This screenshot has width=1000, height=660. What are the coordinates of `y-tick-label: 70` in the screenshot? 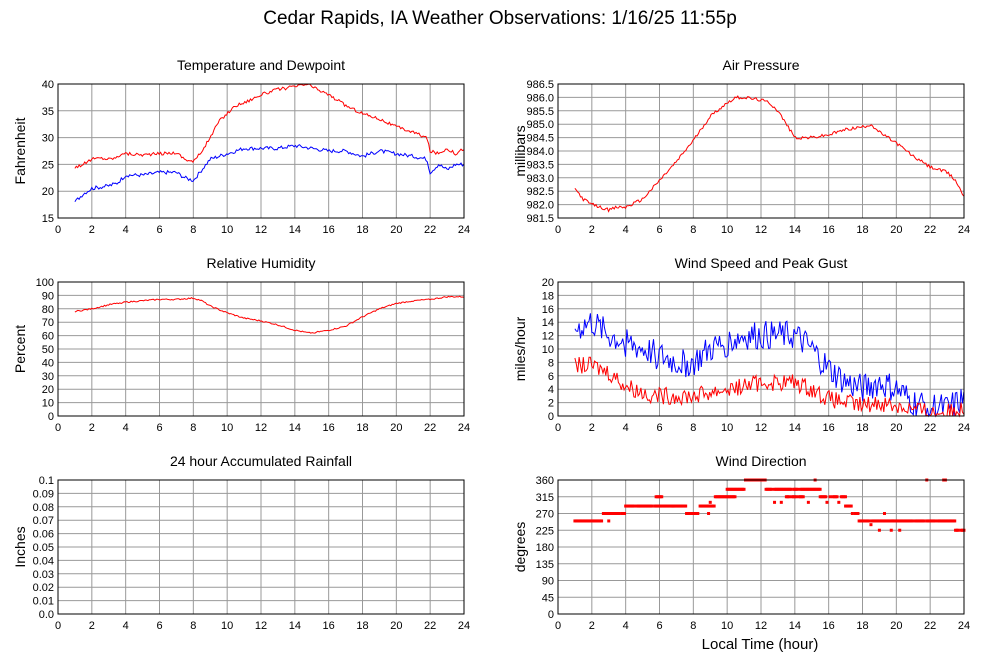 It's located at (48, 323).